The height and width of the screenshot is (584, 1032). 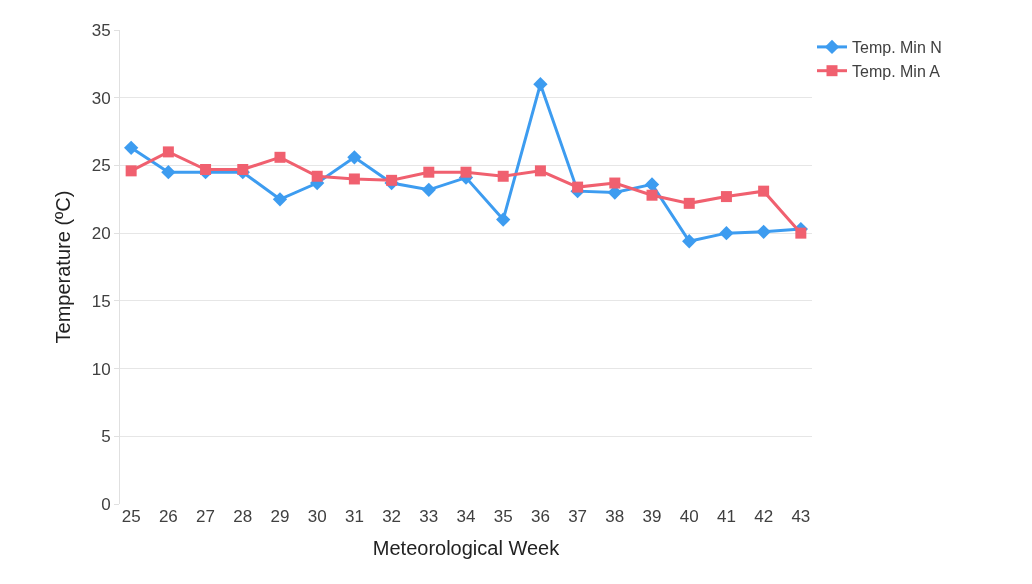 What do you see at coordinates (101, 98) in the screenshot?
I see `y-tick-label: 30` at bounding box center [101, 98].